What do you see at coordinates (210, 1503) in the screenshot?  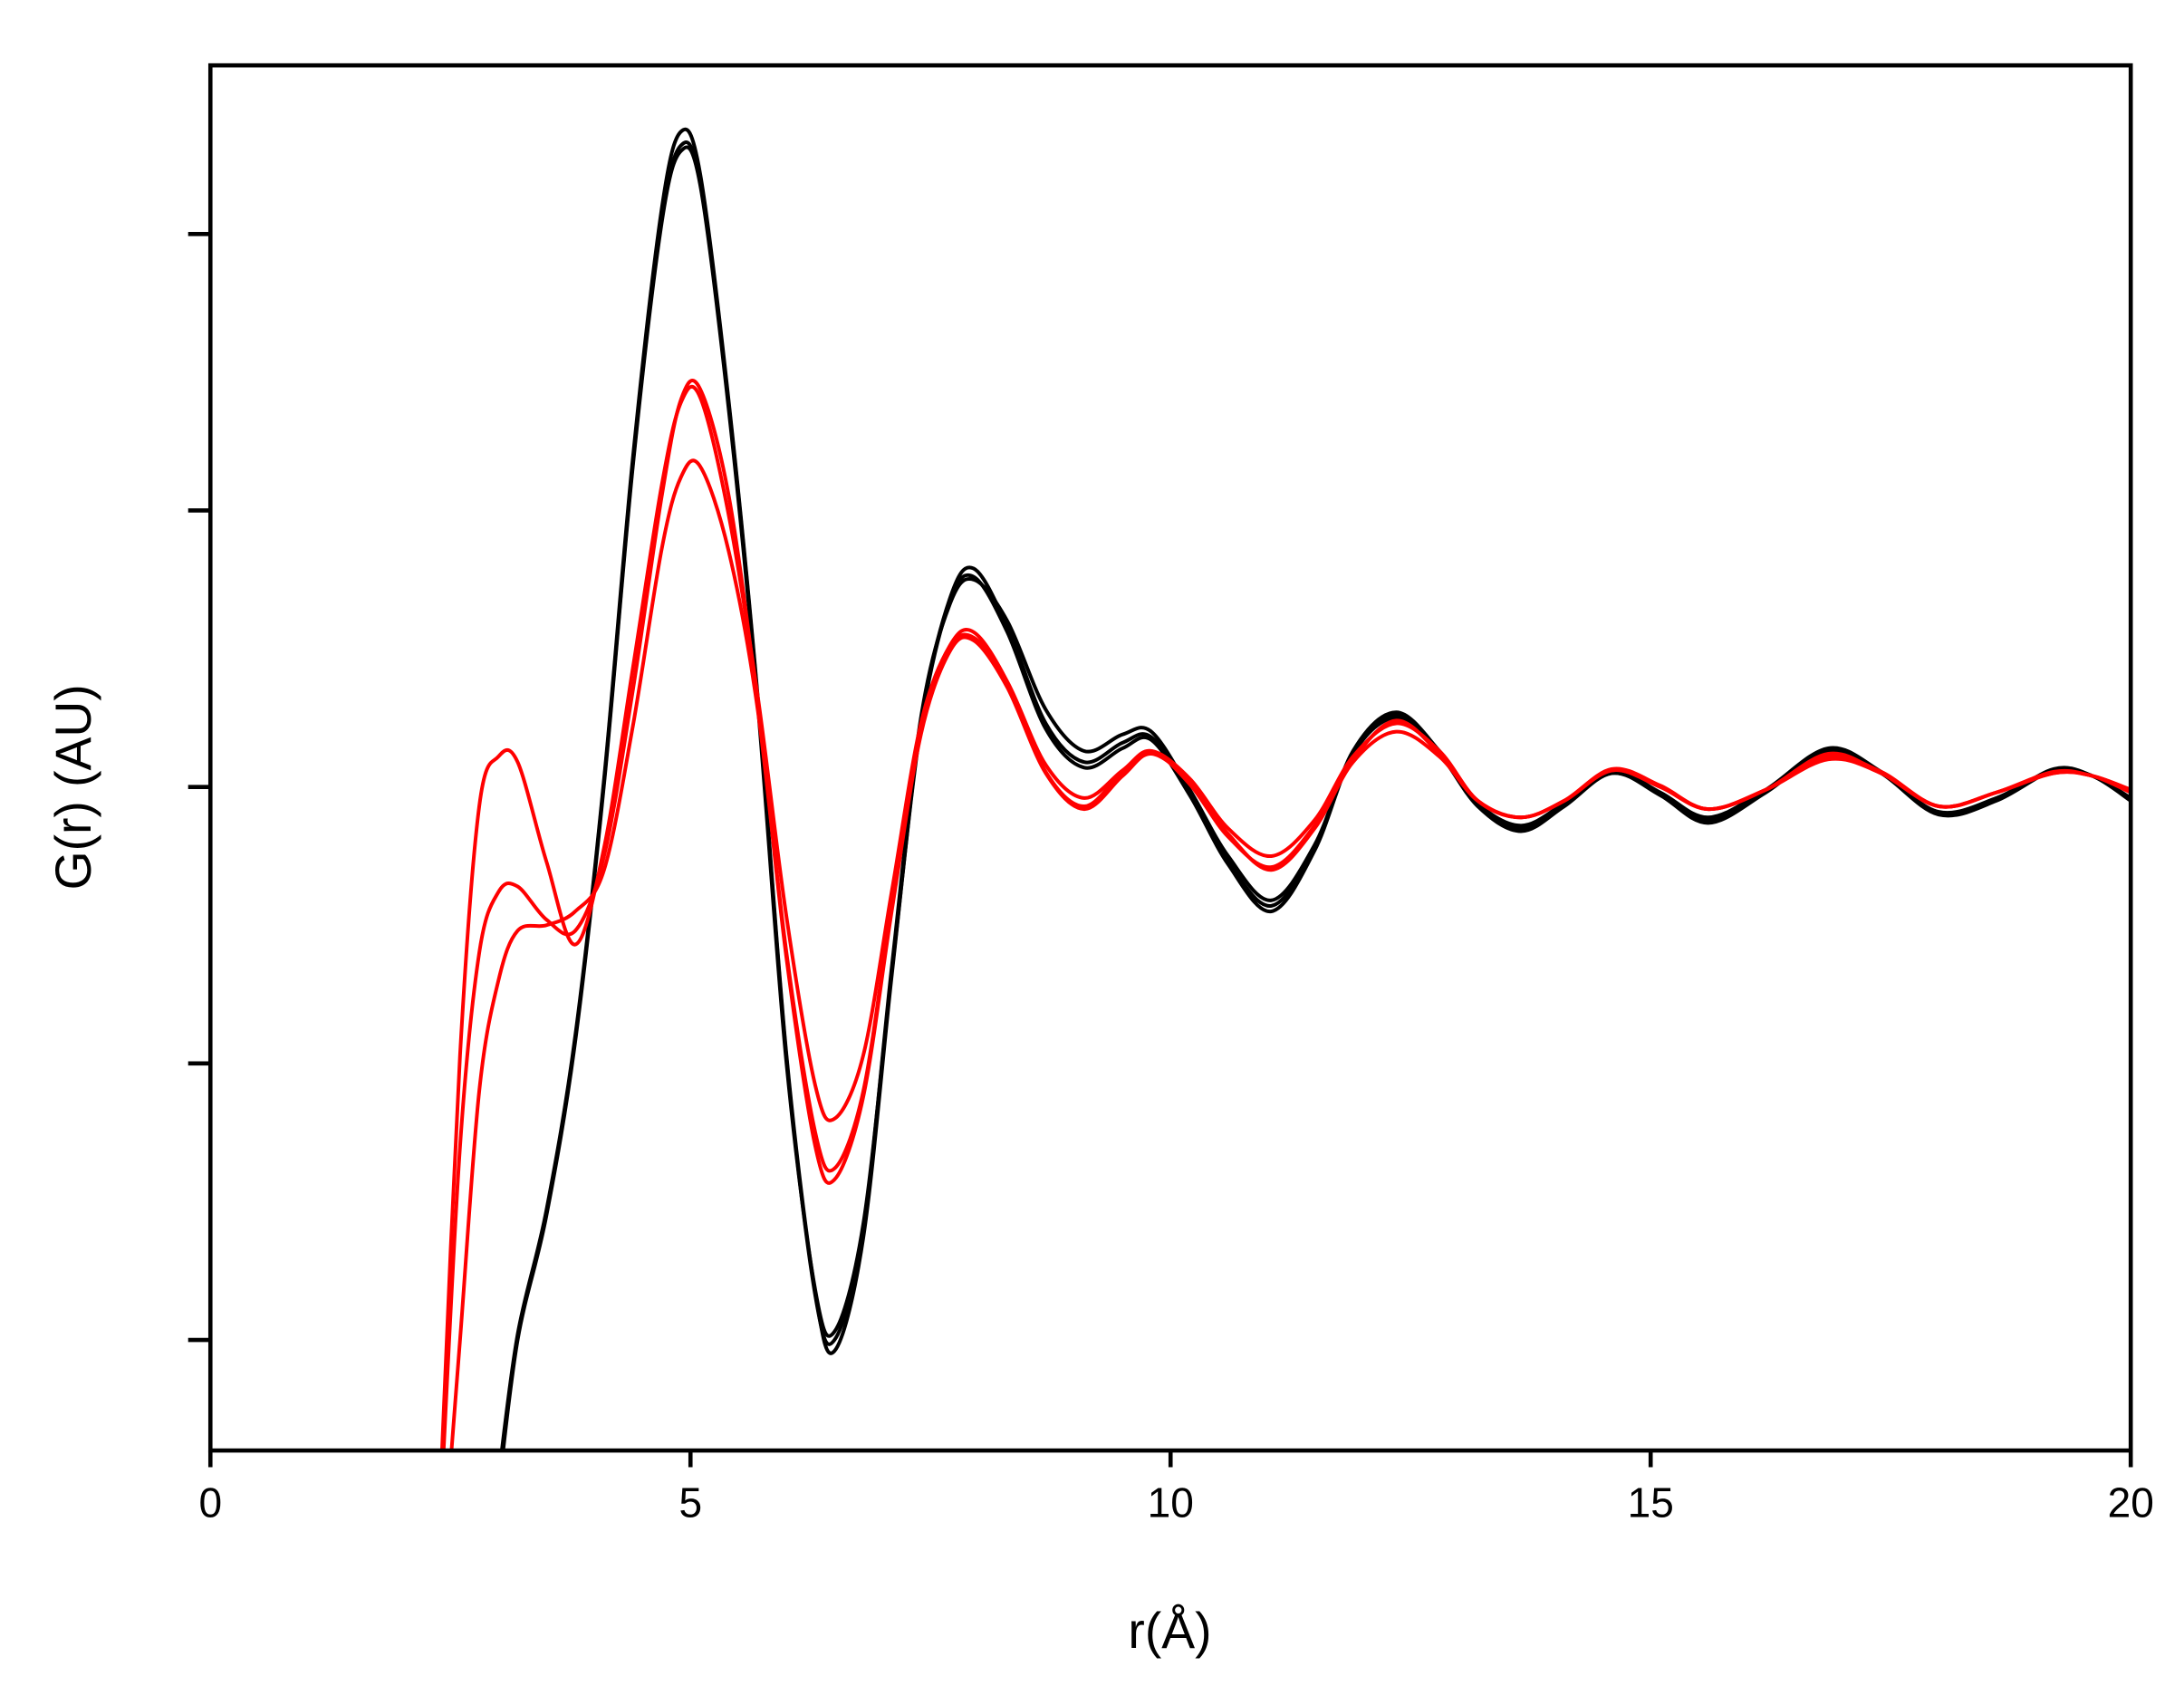 I see `x-tick-label: 0` at bounding box center [210, 1503].